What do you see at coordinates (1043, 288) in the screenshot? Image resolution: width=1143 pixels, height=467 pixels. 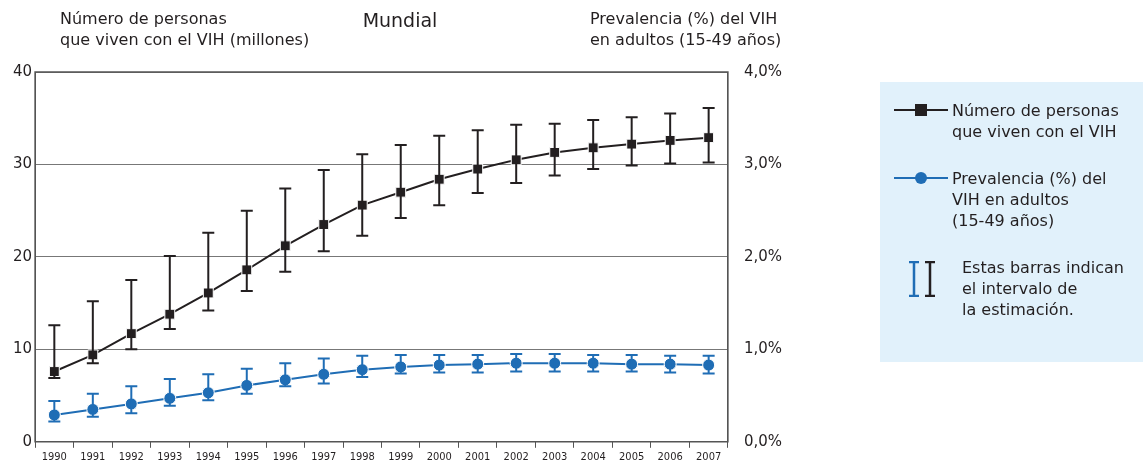 I see `text: Estas barras indican el intervalo de la estimación.` at bounding box center [1043, 288].